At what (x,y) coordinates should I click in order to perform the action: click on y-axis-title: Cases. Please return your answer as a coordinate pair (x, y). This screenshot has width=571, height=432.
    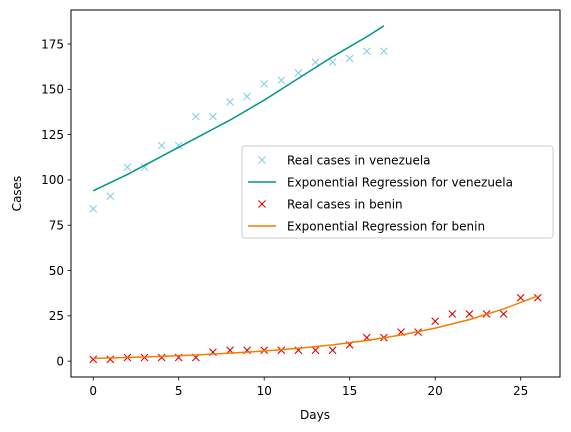
    Looking at the image, I should click on (17, 194).